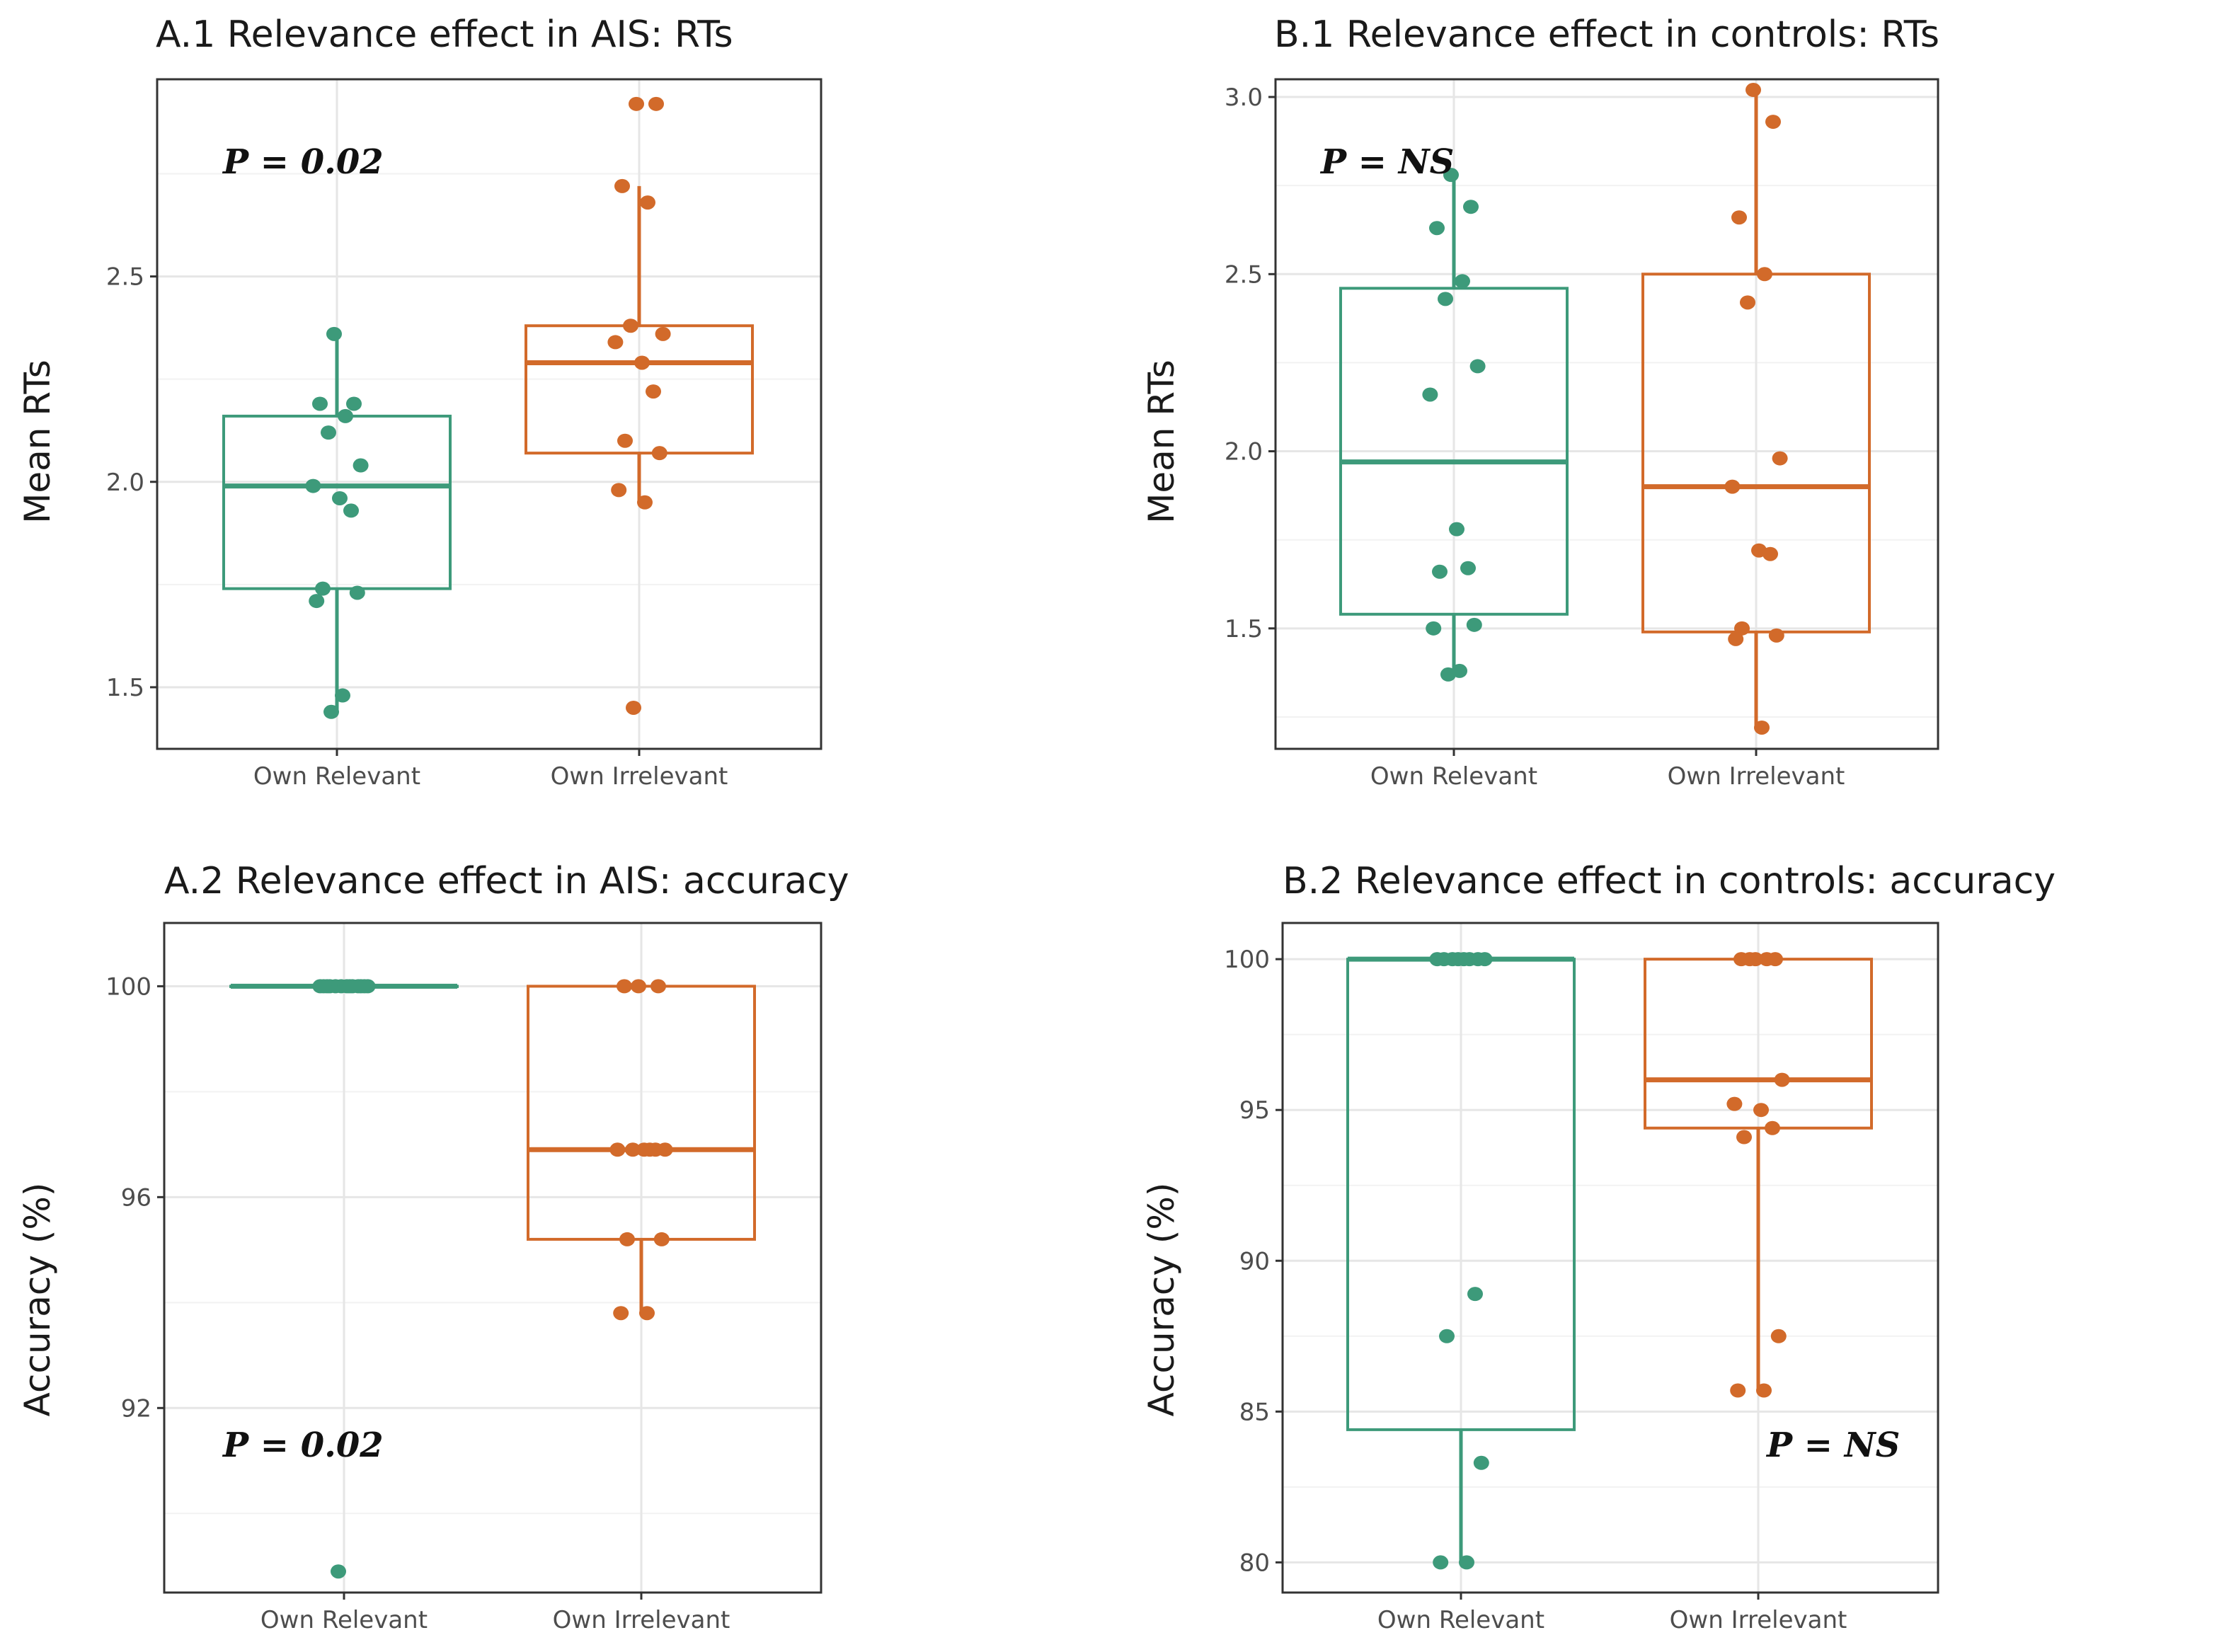 Image resolution: width=2224 pixels, height=1652 pixels. Describe the element at coordinates (1244, 98) in the screenshot. I see `panel-b1-y-tick-label: 3.0` at that location.